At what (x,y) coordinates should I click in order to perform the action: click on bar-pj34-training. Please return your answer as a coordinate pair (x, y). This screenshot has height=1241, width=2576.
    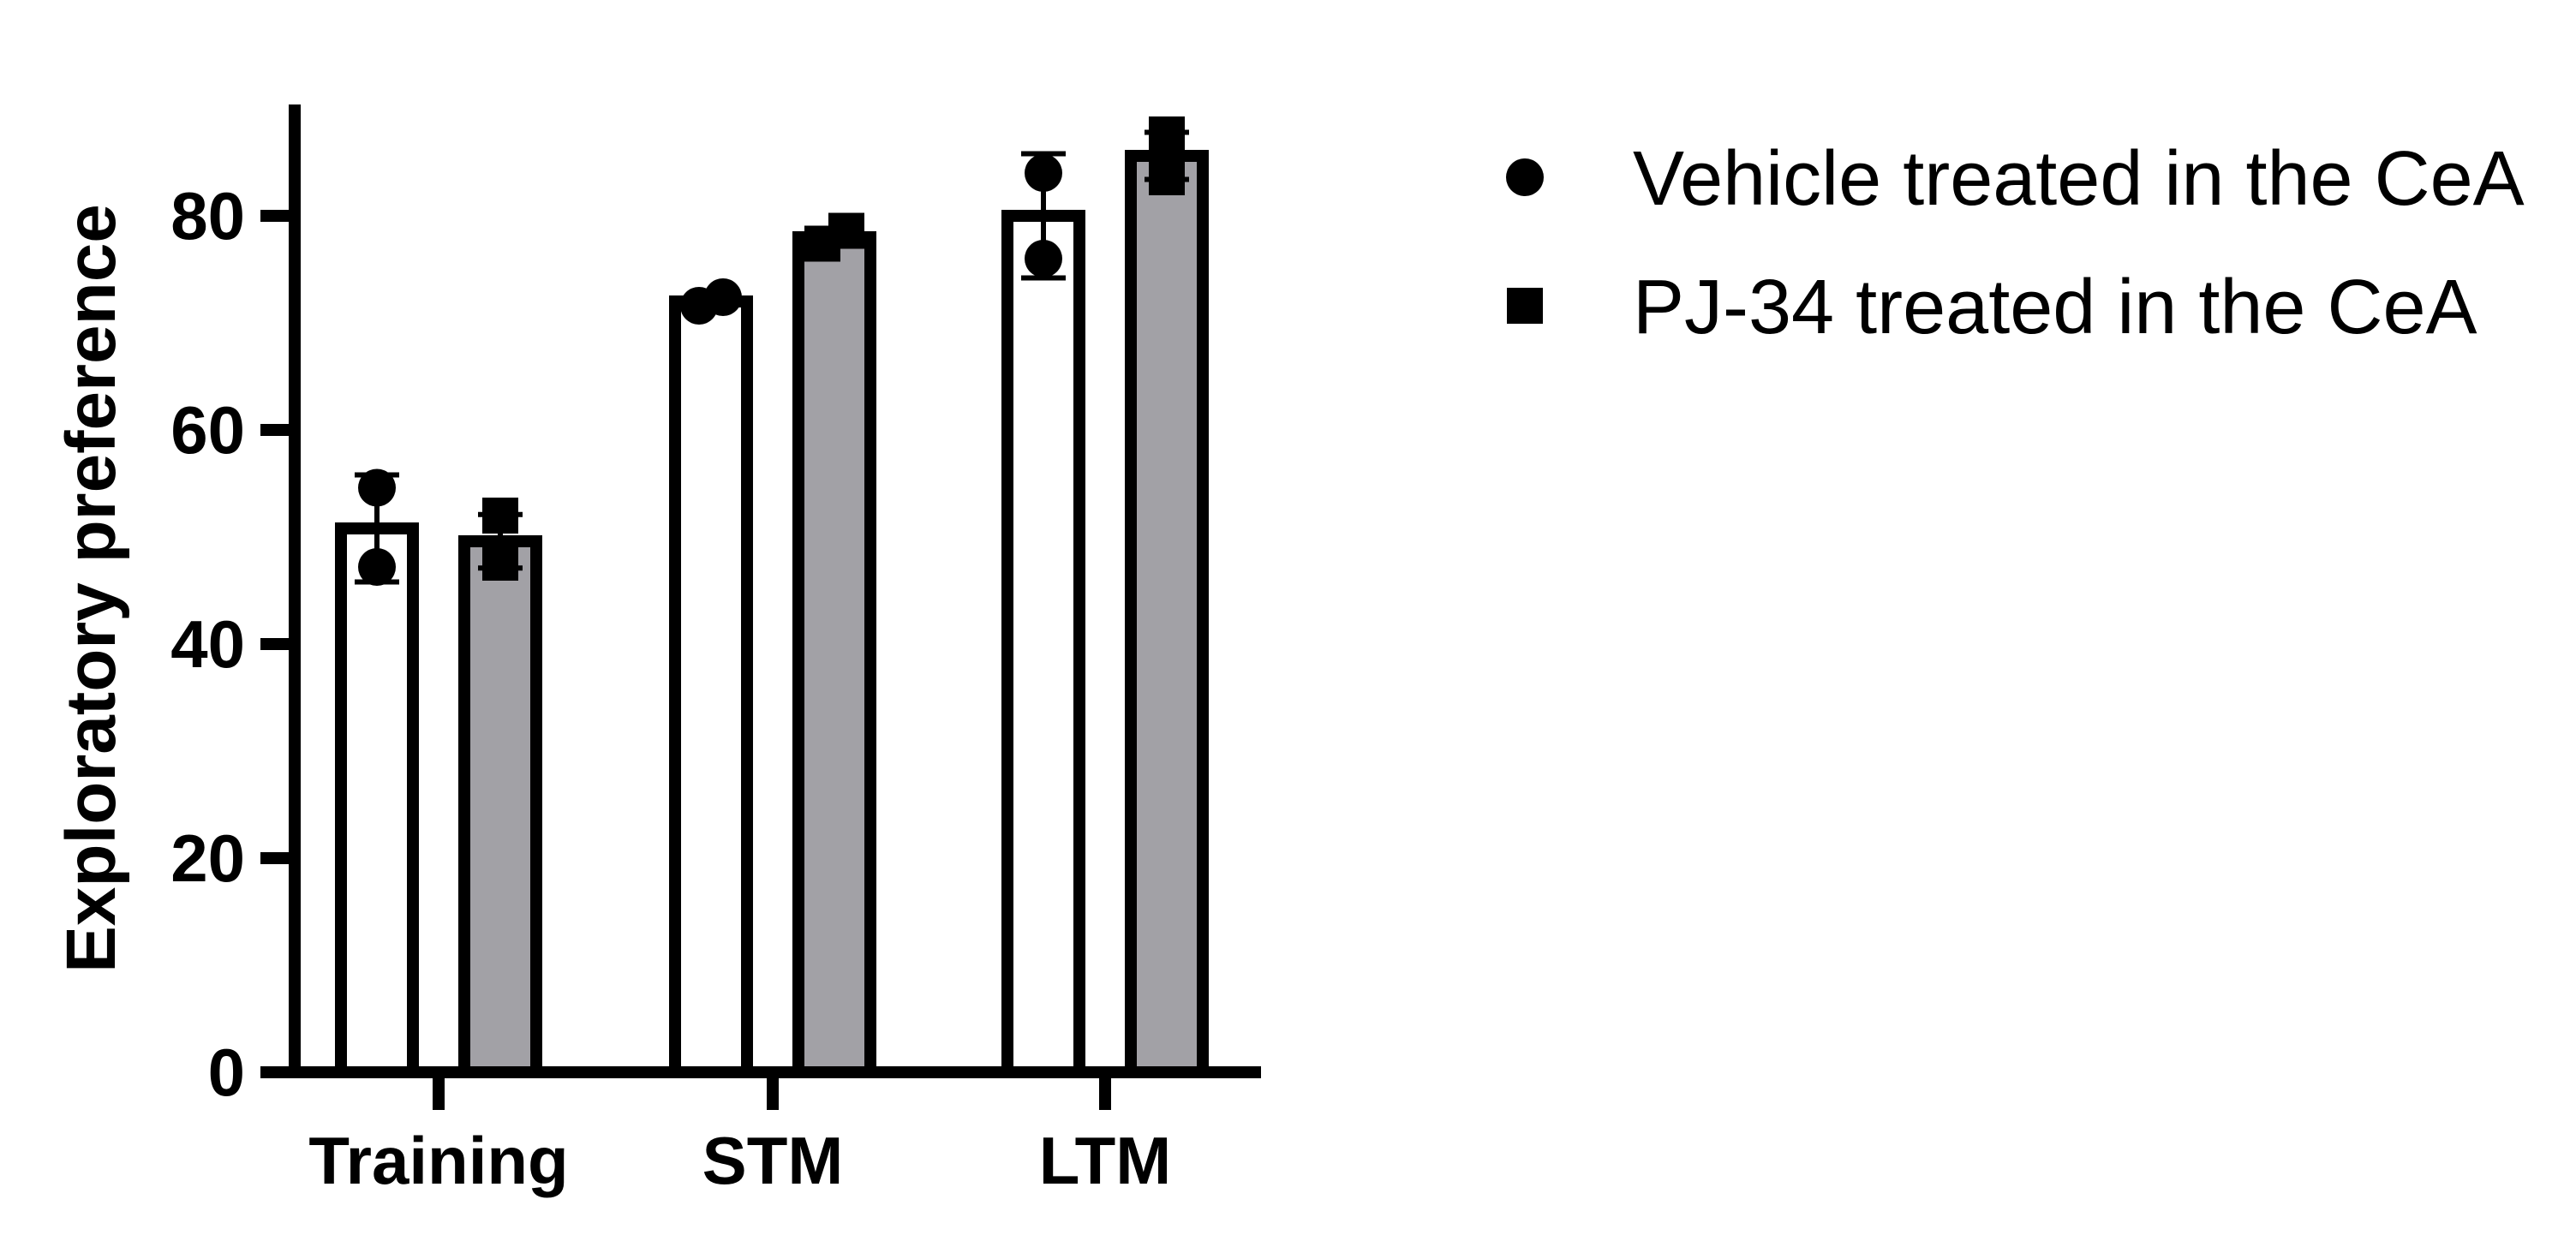
    Looking at the image, I should click on (500, 806).